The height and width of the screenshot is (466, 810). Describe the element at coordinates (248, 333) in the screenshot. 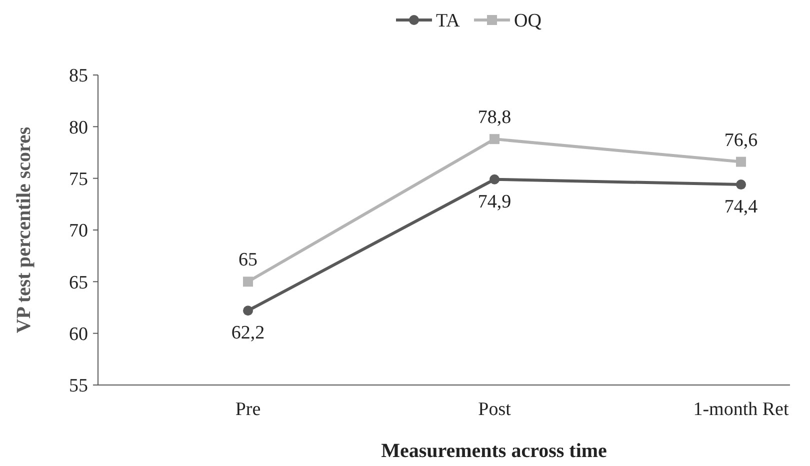

I see `data-label: 62,2` at that location.